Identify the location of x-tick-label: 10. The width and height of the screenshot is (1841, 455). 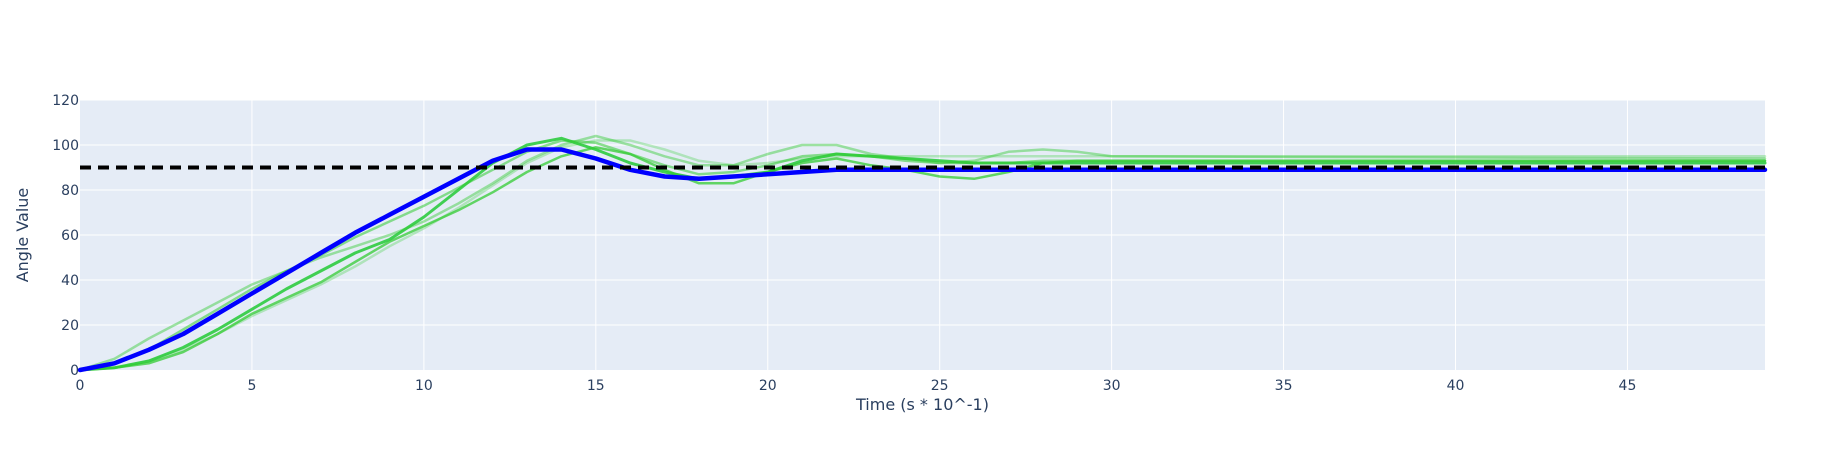
(424, 386).